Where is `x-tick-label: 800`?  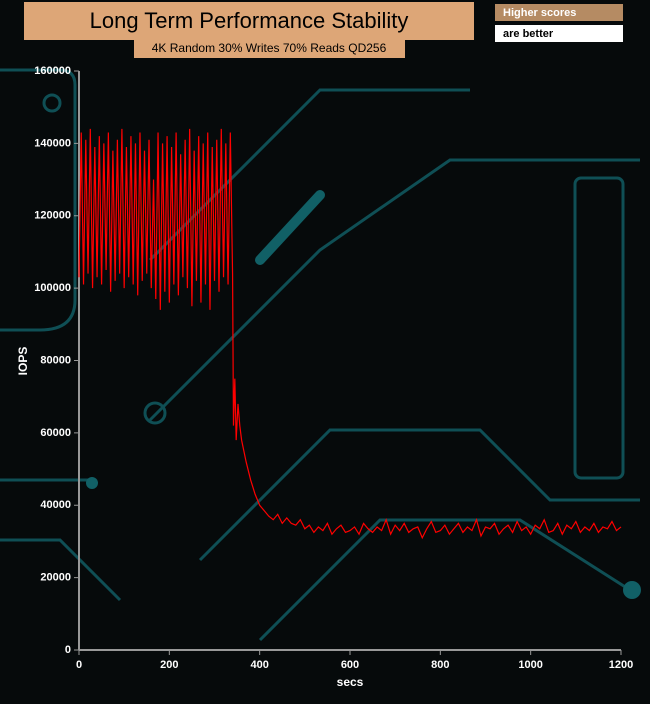
x-tick-label: 800 is located at coordinates (440, 665).